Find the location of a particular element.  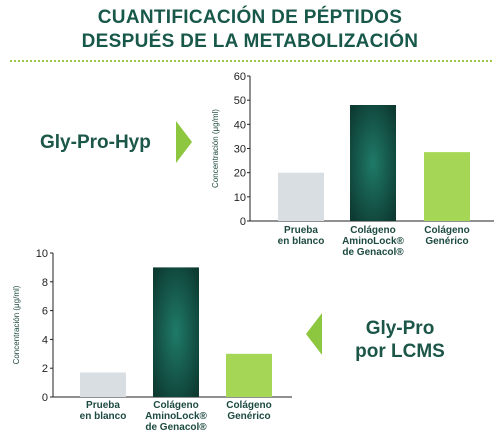

peptide-label-gly-pro-hyp: Gly-Pro-Hyp is located at coordinates (95, 142).